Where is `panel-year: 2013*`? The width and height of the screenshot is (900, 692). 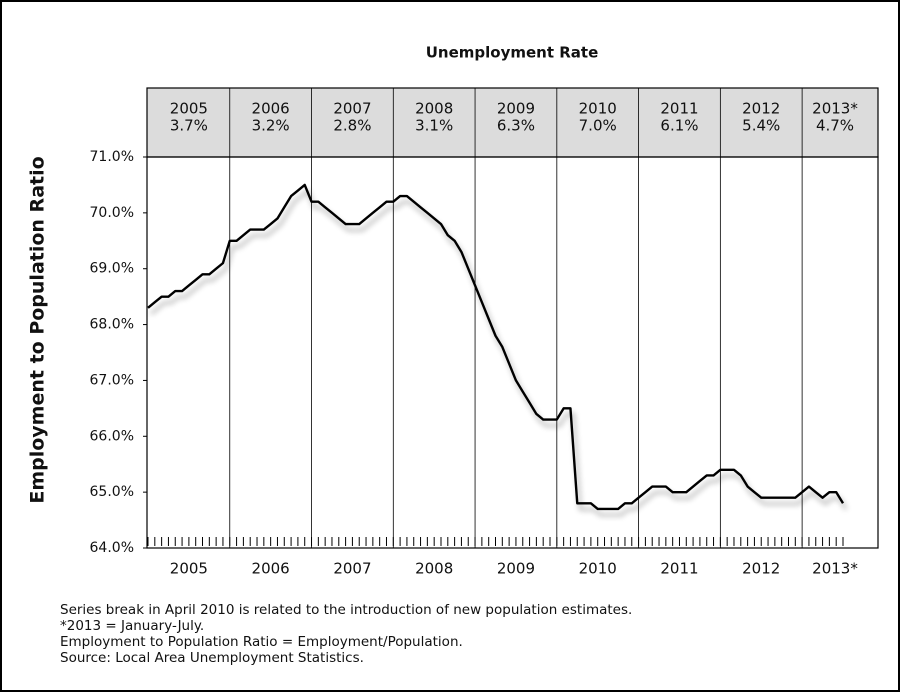 panel-year: 2013* is located at coordinates (835, 109).